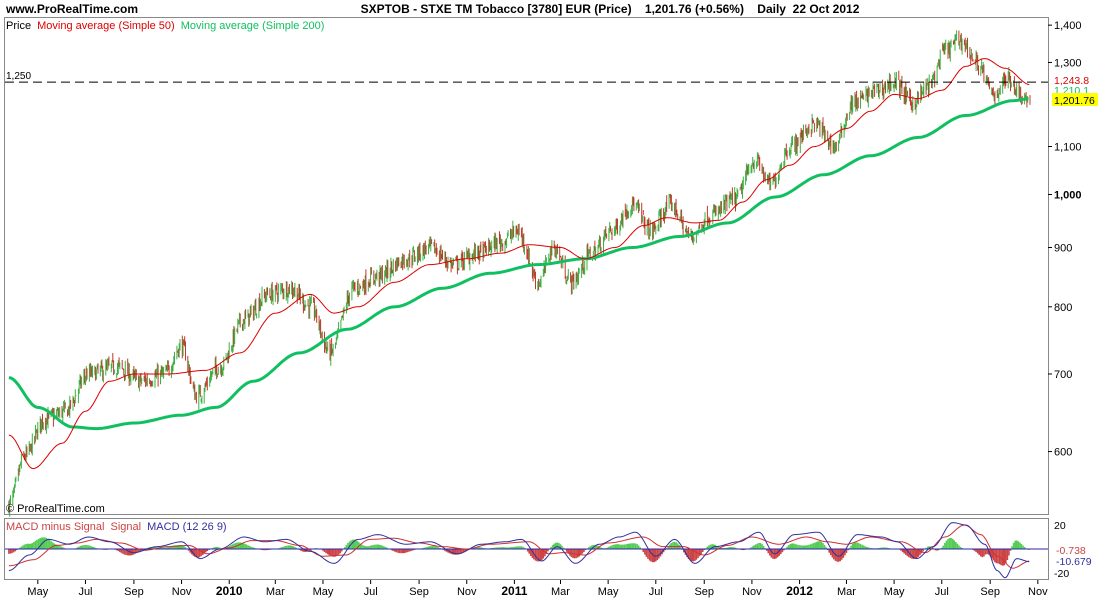 The height and width of the screenshot is (600, 1100). Describe the element at coordinates (253, 26) in the screenshot. I see `legend-ma200: Moving average (Simple 200)` at that location.